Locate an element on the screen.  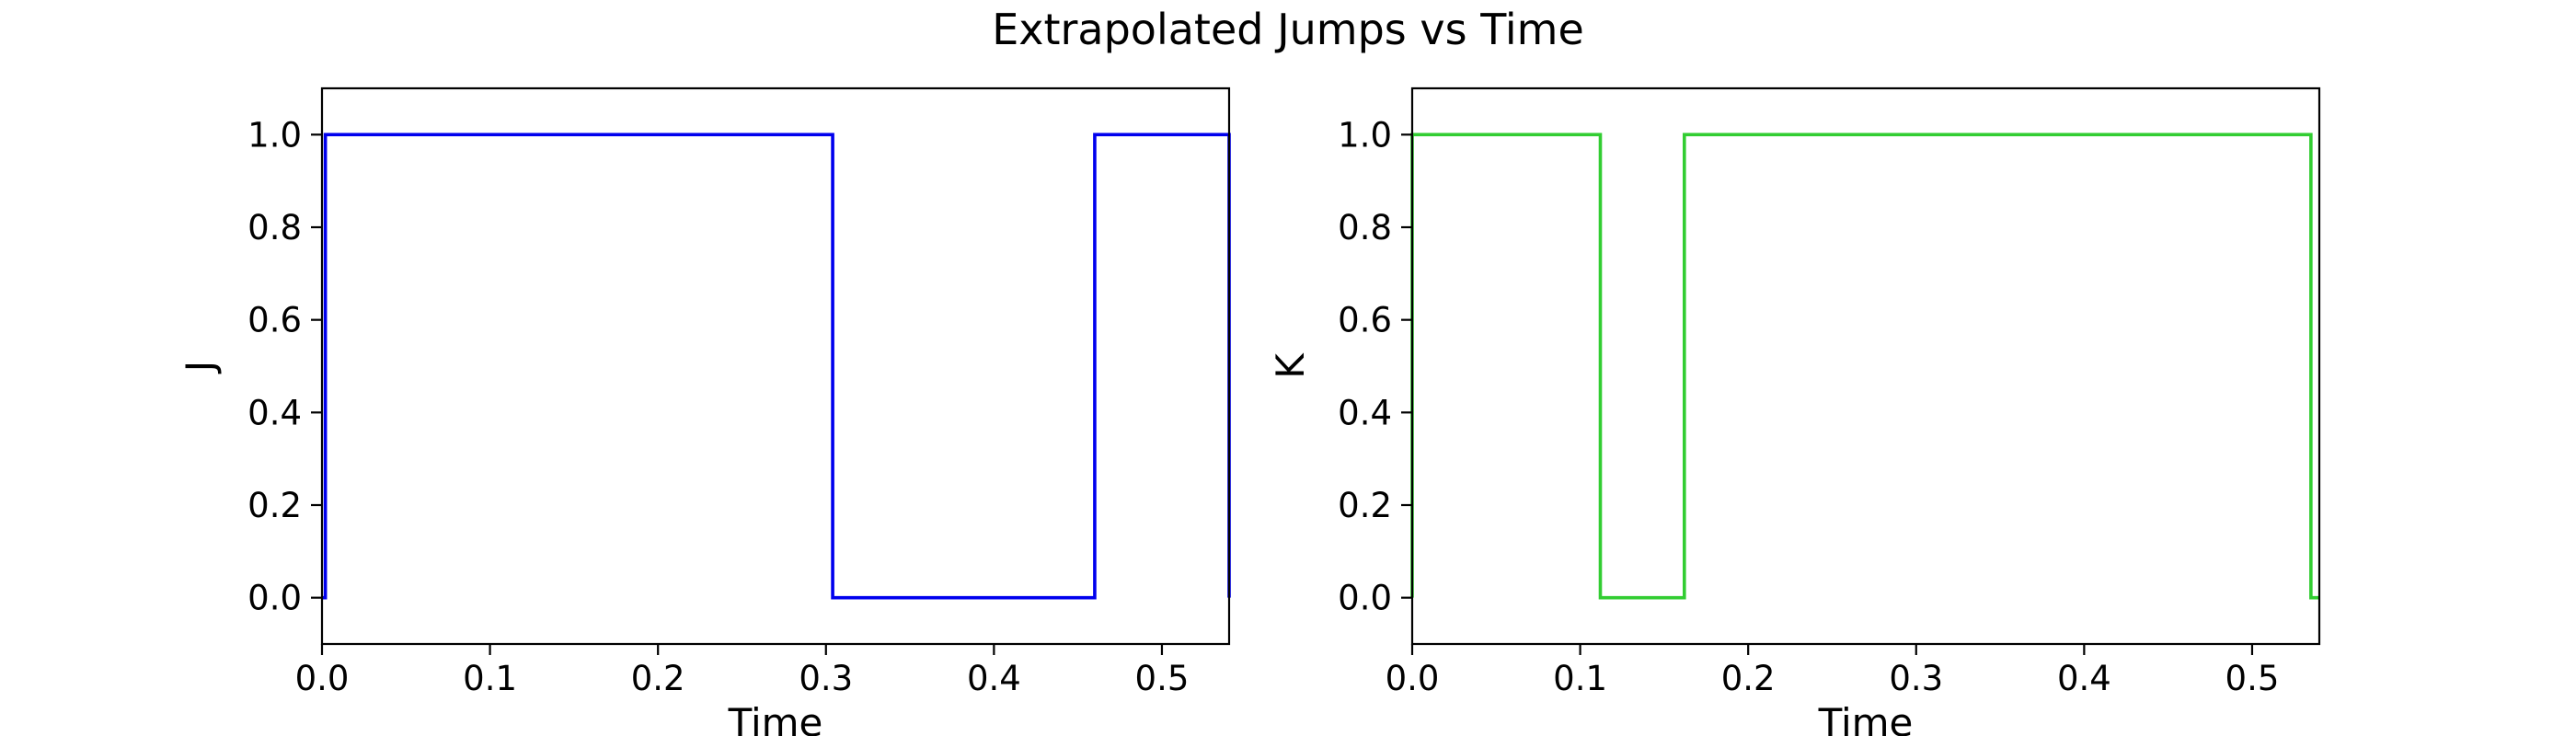
y-axis-label: K is located at coordinates (1290, 365).